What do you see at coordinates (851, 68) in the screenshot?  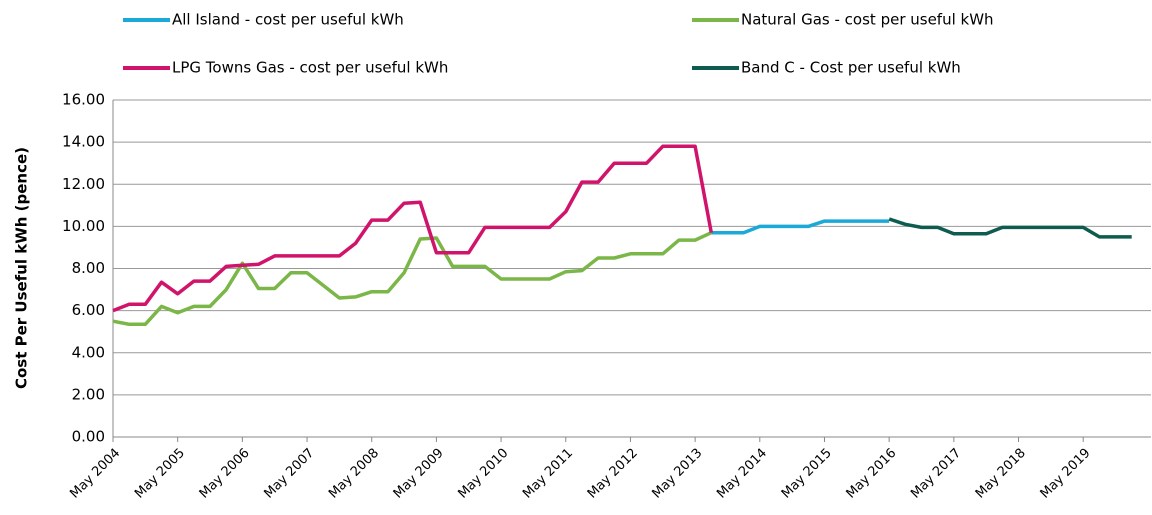 I see `legend-label: Band C - Cost per useful kWh` at bounding box center [851, 68].